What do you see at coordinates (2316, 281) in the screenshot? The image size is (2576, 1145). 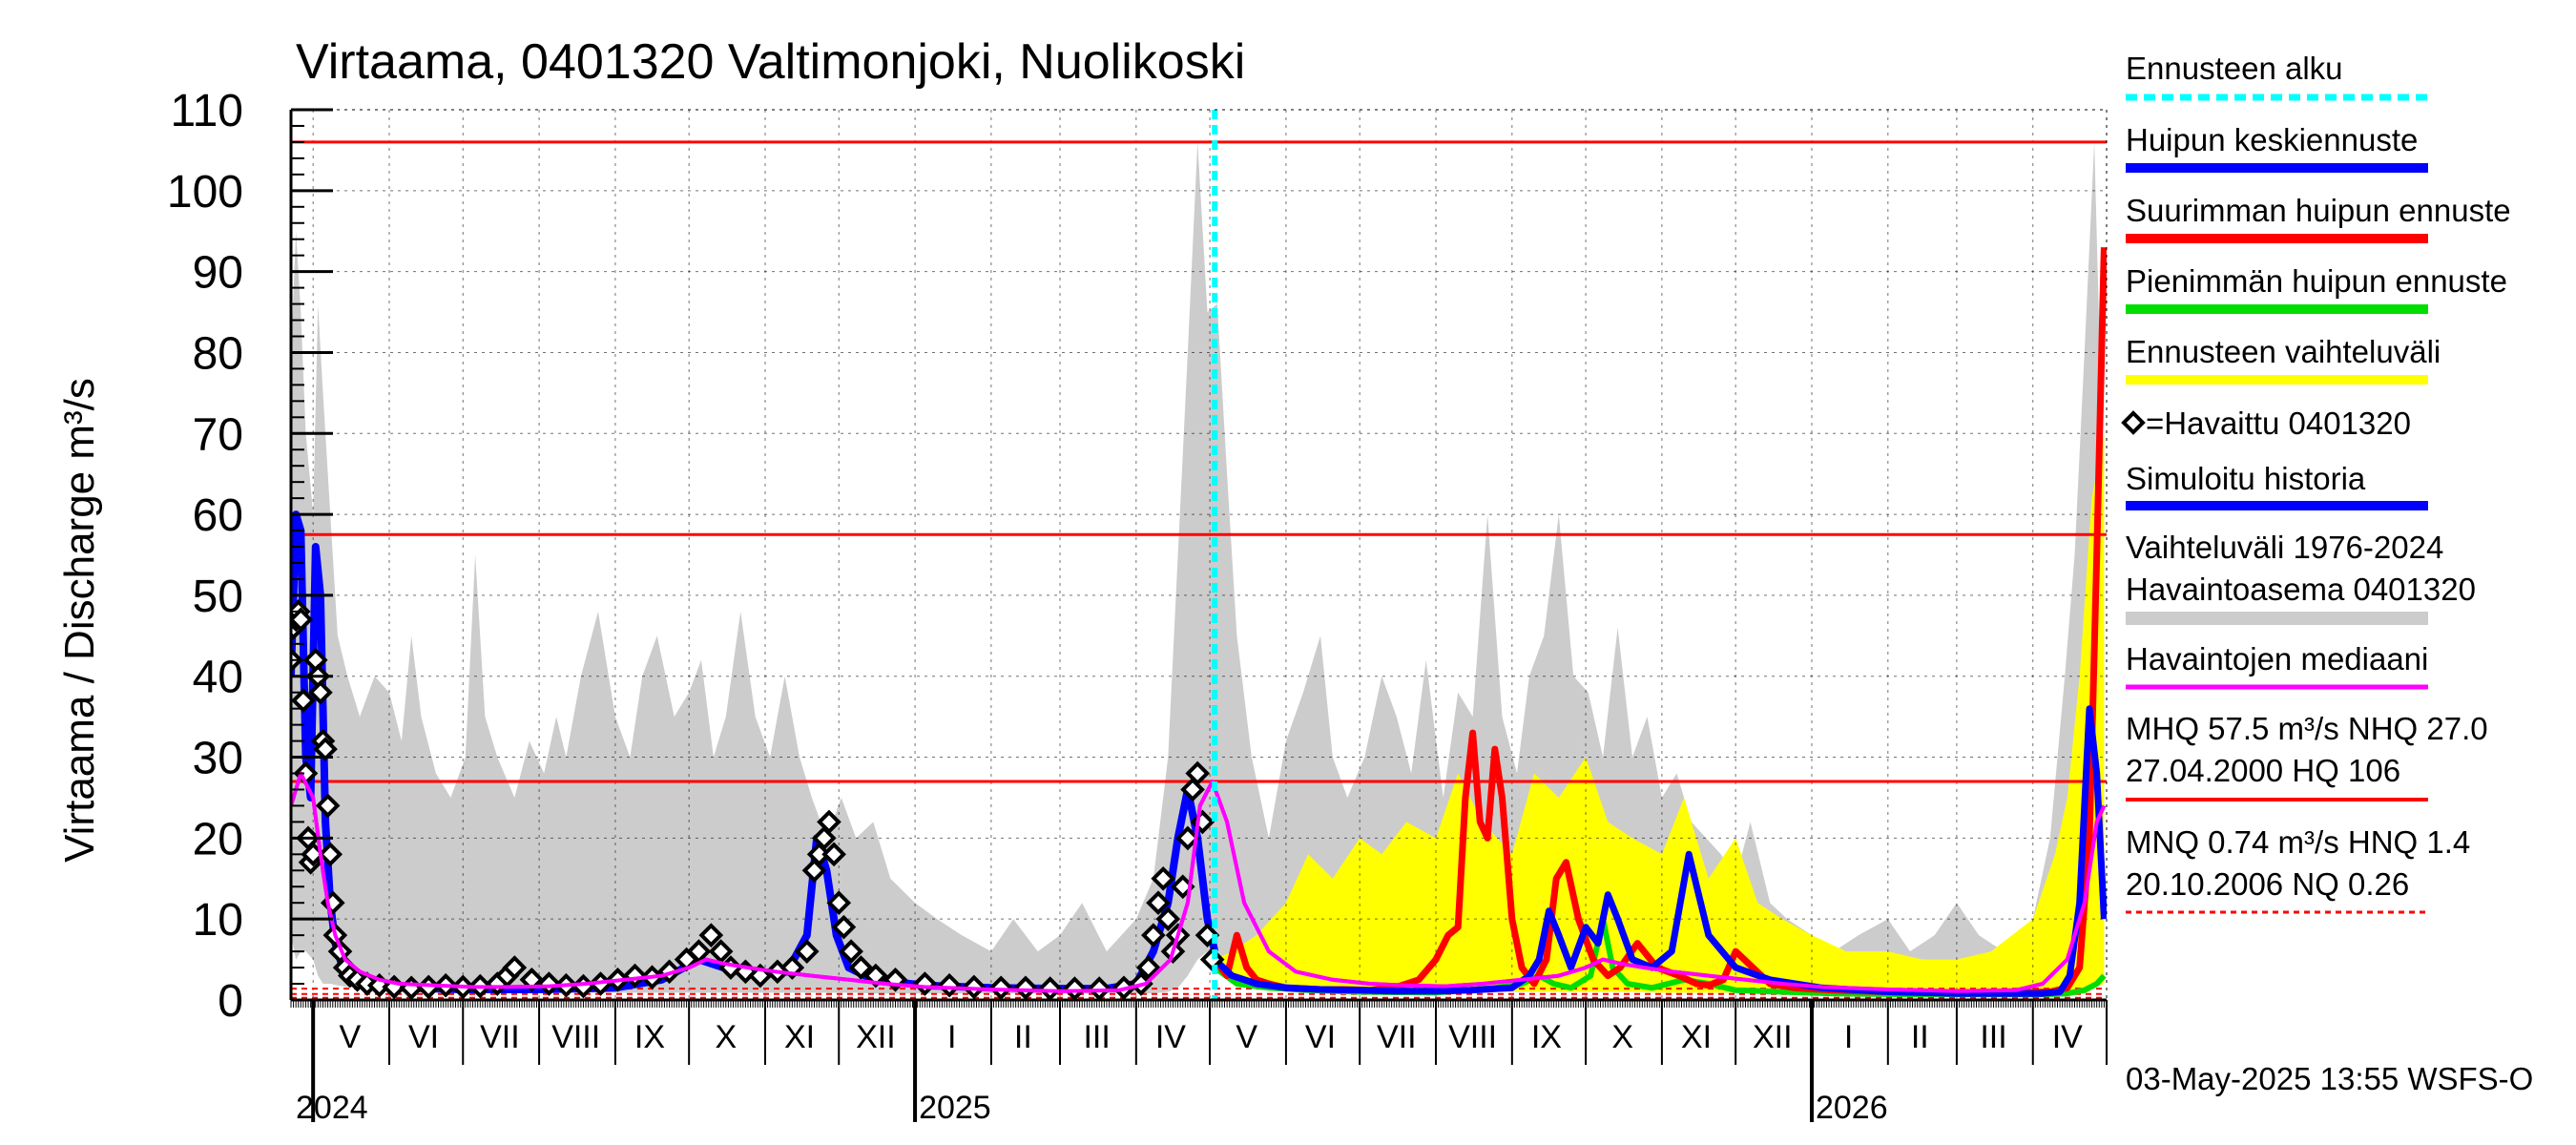 I see `legend-label-min-peak: Pienimmän huipun ennuste` at bounding box center [2316, 281].